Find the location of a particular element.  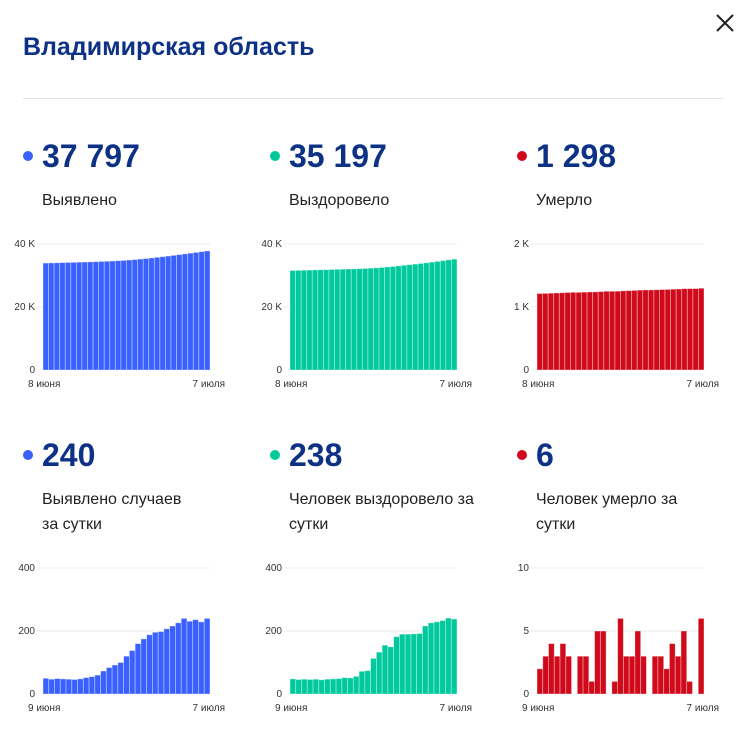

x-start-label: 8 июня is located at coordinates (291, 384).